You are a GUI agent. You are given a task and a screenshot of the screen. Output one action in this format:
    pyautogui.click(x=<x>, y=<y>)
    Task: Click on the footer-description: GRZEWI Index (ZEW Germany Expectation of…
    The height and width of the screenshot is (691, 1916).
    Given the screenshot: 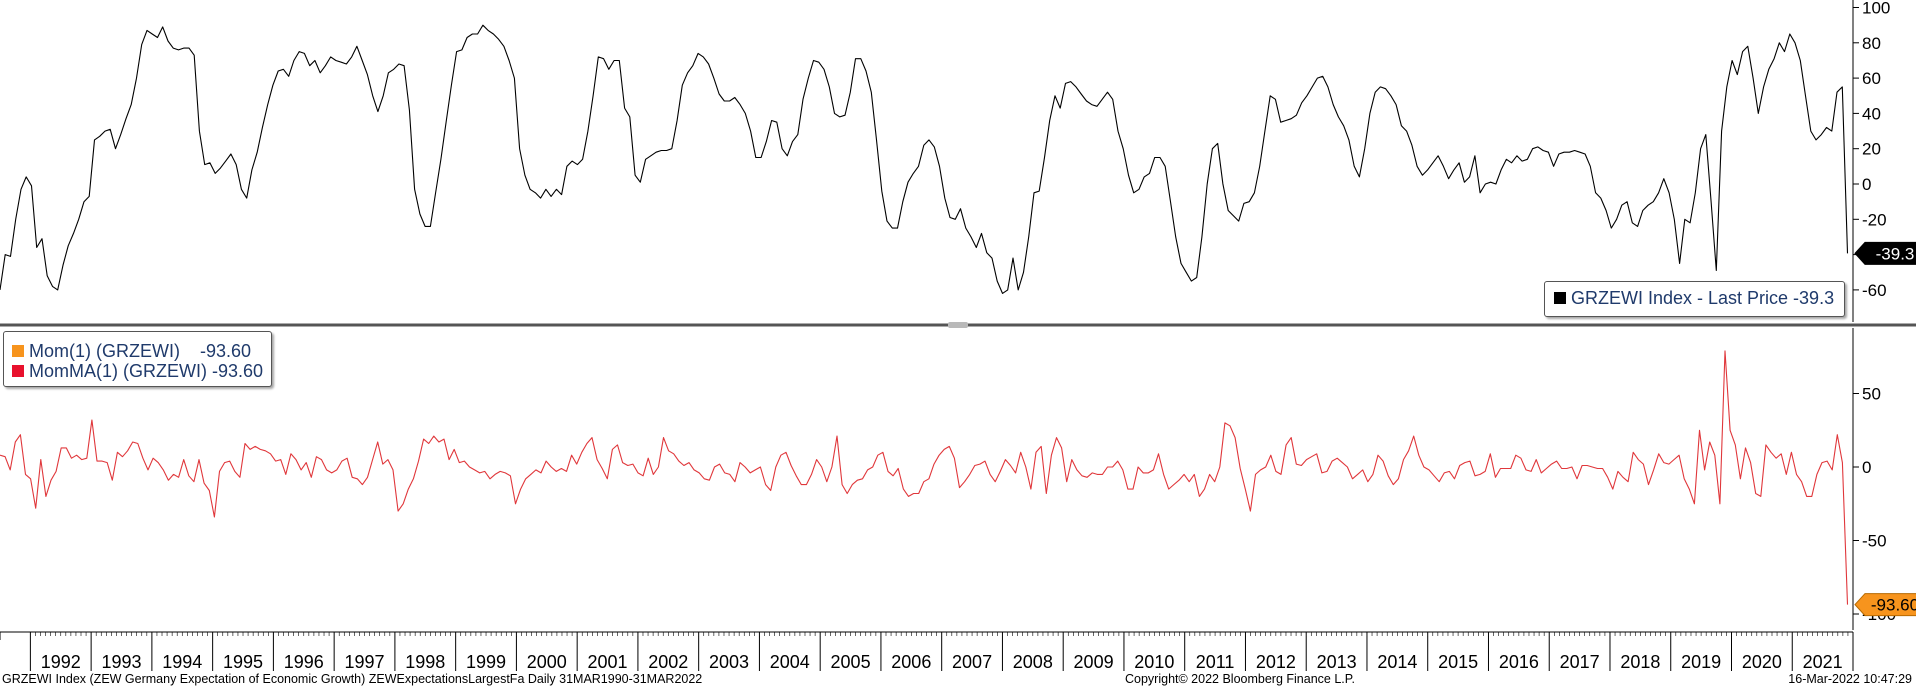 What is the action you would take?
    pyautogui.click(x=352, y=679)
    